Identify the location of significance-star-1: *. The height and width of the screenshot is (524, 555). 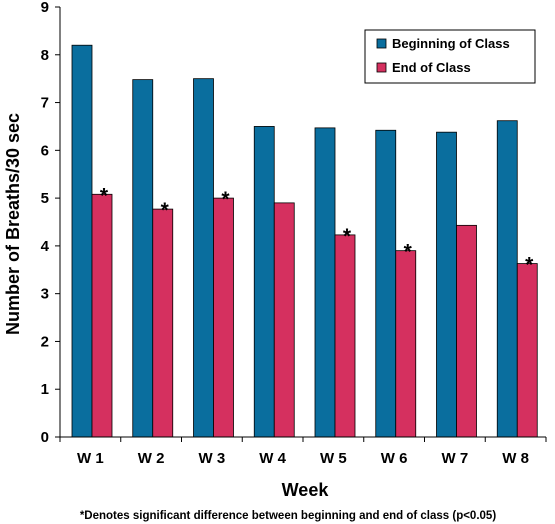
(104, 195).